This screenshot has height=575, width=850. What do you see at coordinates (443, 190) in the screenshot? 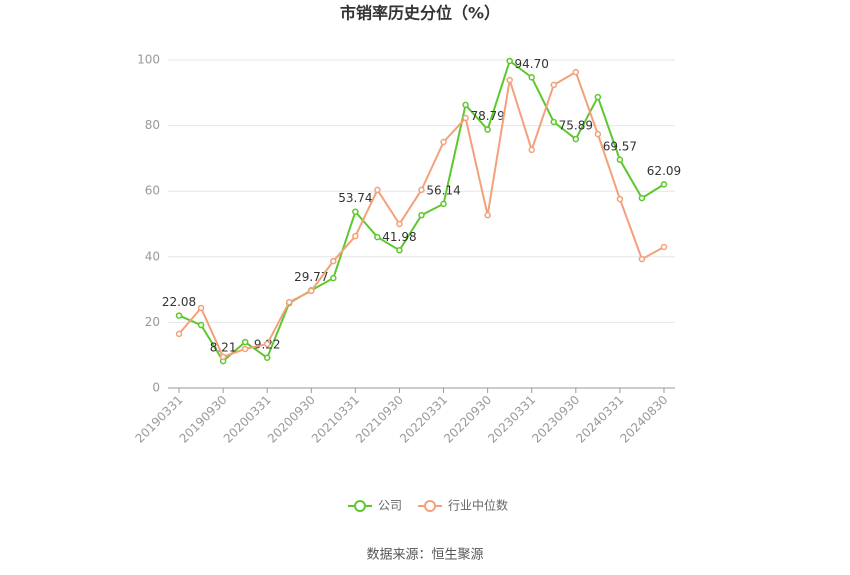
I see `data-label: 56.14` at bounding box center [443, 190].